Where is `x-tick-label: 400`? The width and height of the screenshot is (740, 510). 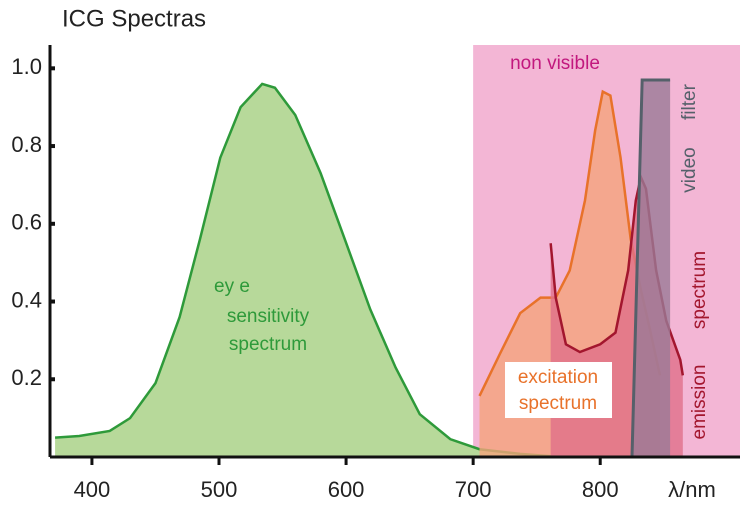
x-tick-label: 400 is located at coordinates (92, 489).